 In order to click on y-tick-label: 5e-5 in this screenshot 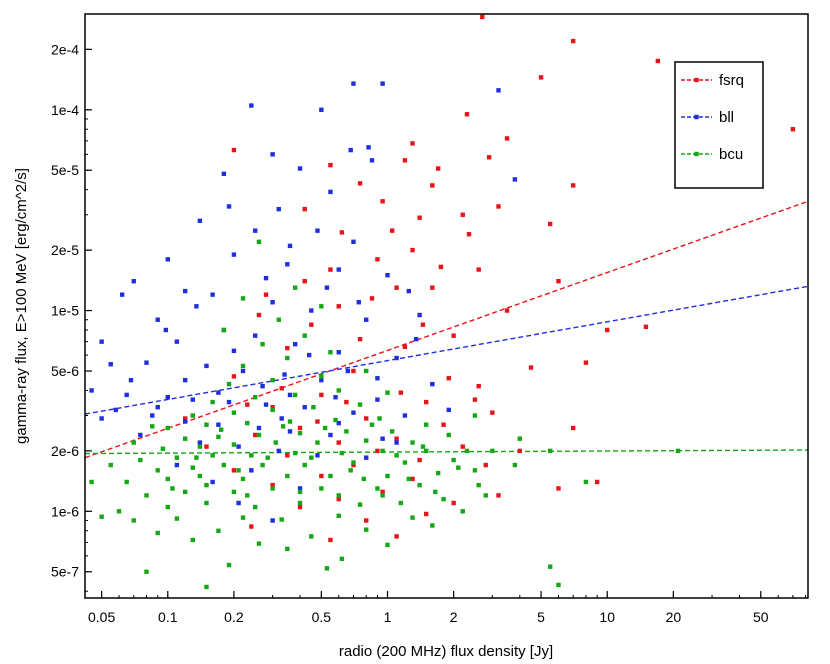, I will do `click(65, 170)`.